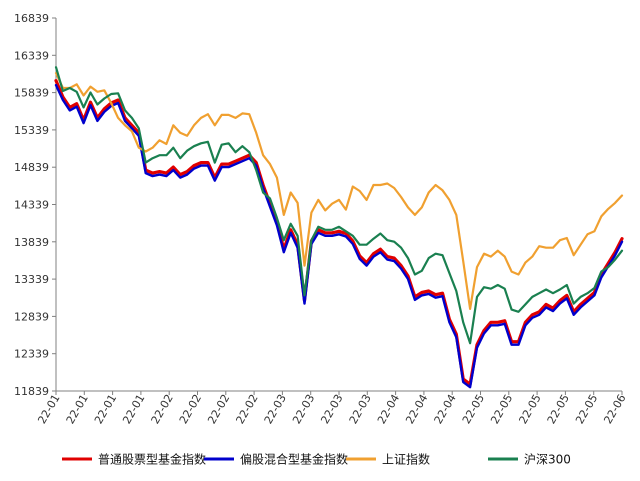 The width and height of the screenshot is (640, 481). Describe the element at coordinates (31, 279) in the screenshot. I see `y-tick-label: 13339` at that location.